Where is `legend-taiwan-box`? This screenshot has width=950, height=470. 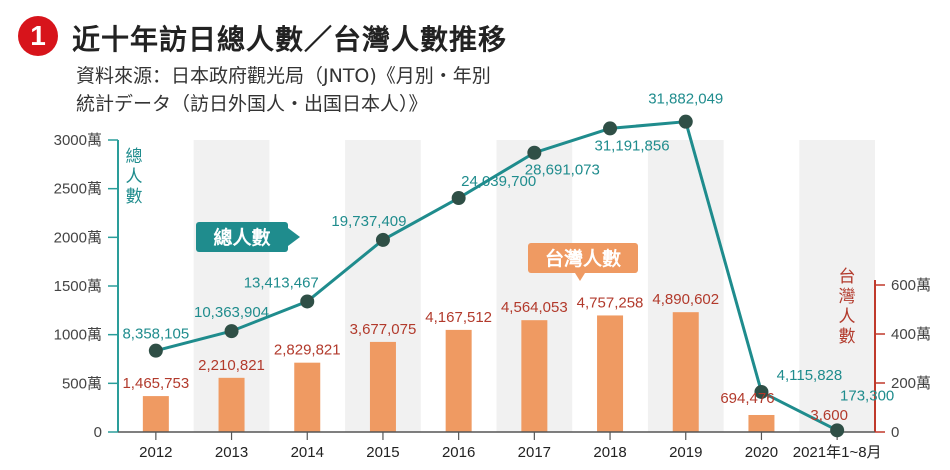 legend-taiwan-box is located at coordinates (583, 258).